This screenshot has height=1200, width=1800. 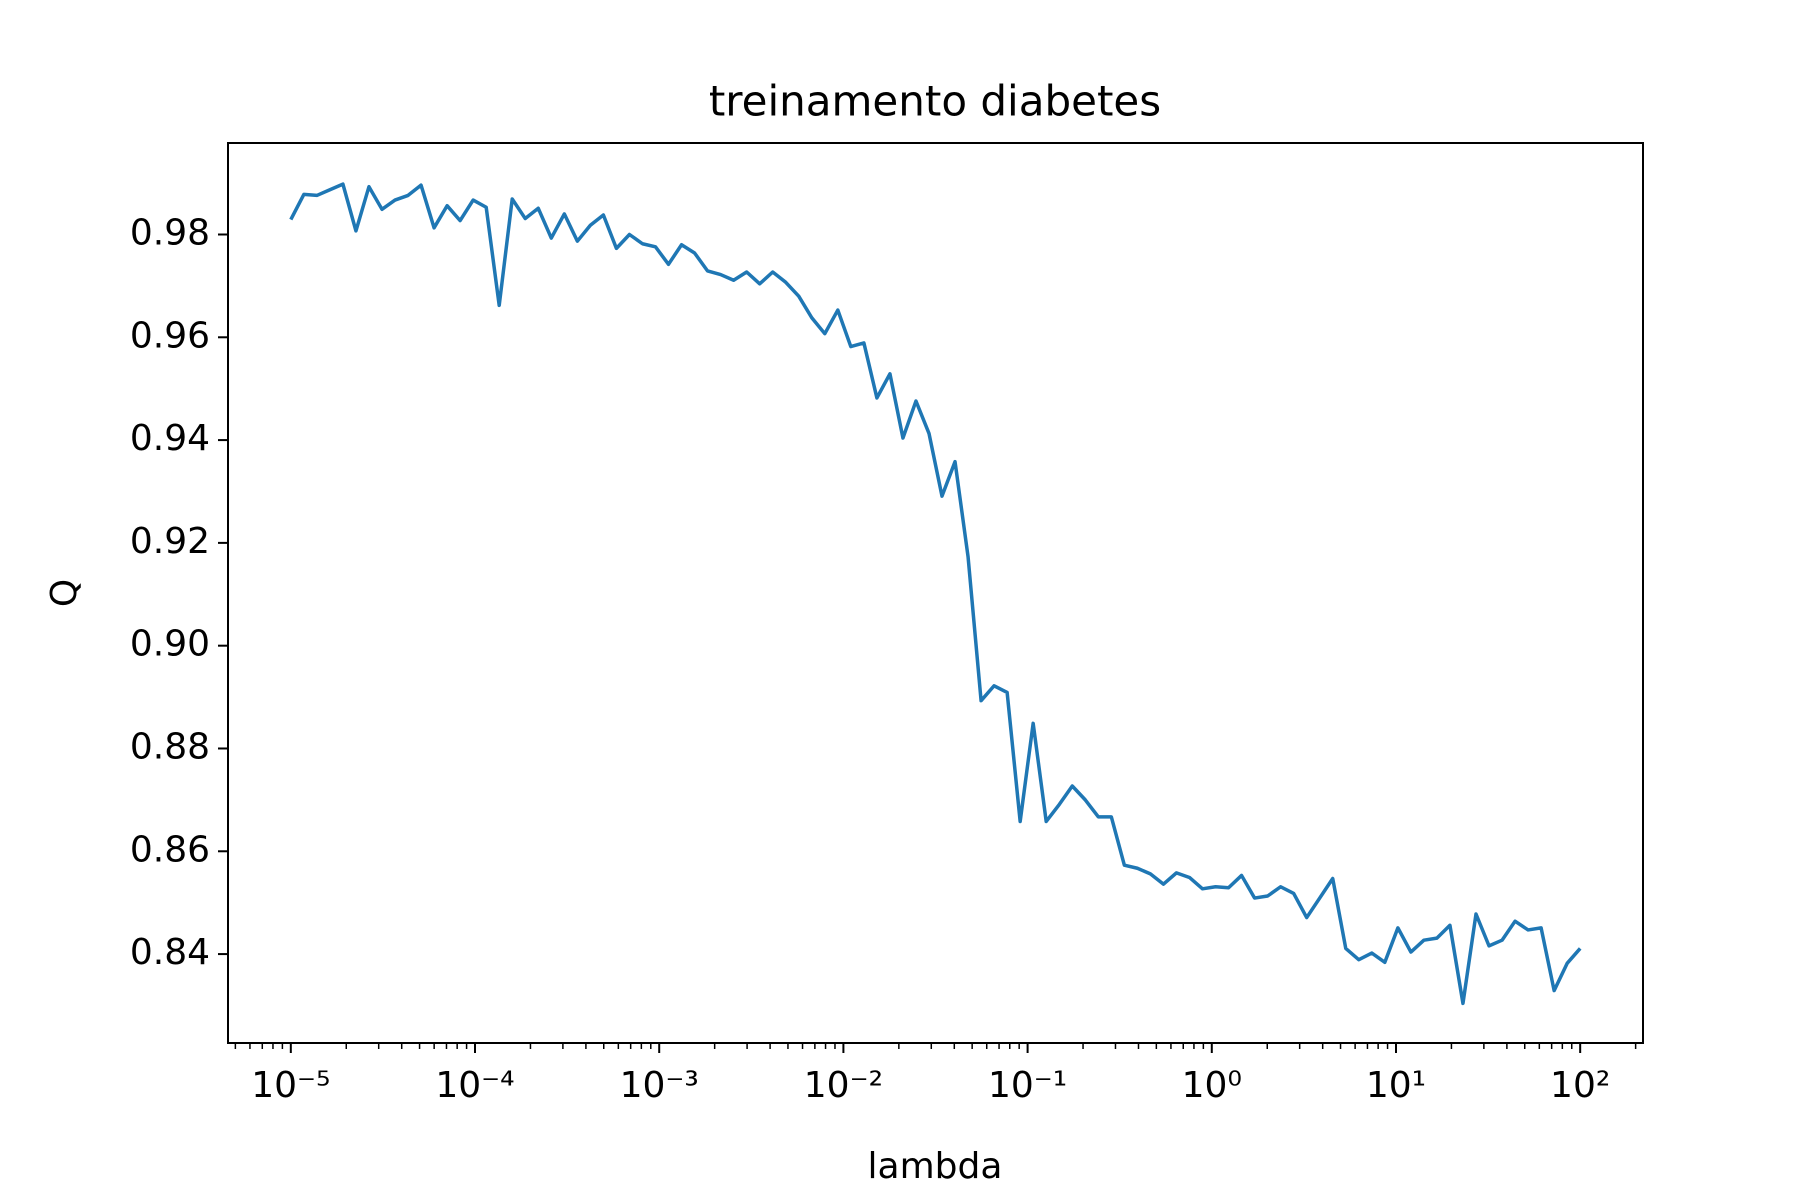 I want to click on y-tick-label: 0.86, so click(x=170, y=849).